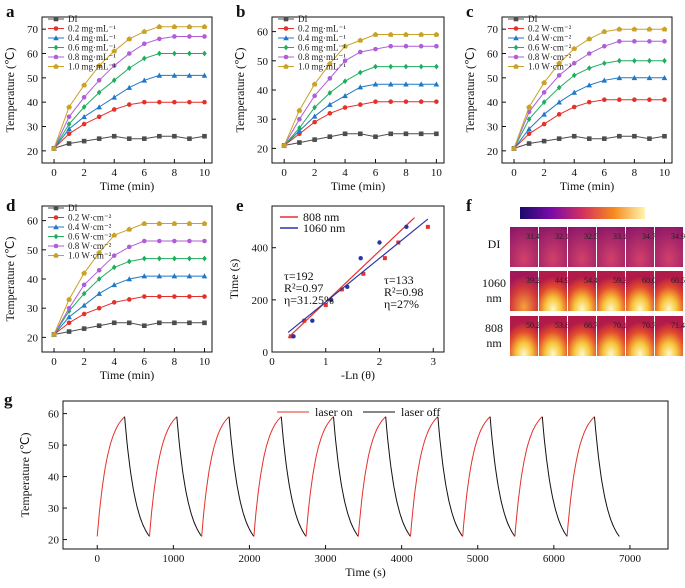  Describe the element at coordinates (469, 205) in the screenshot. I see `panel-label: f` at that location.